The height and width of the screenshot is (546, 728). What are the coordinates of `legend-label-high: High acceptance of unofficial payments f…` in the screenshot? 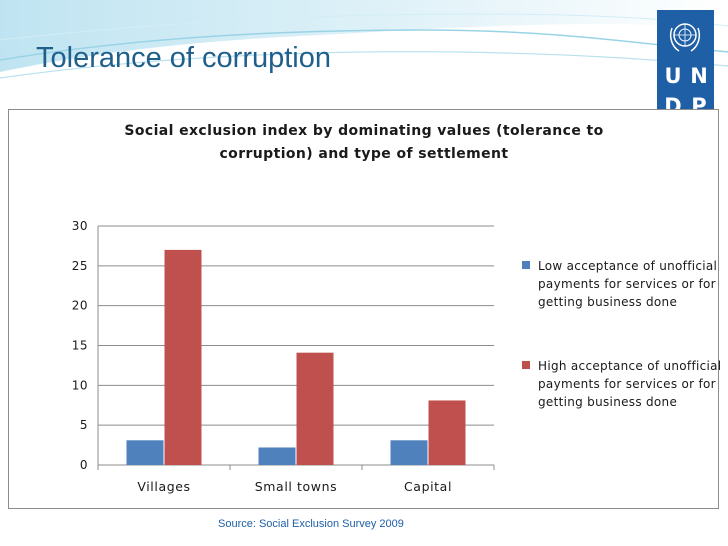 It's located at (630, 384).